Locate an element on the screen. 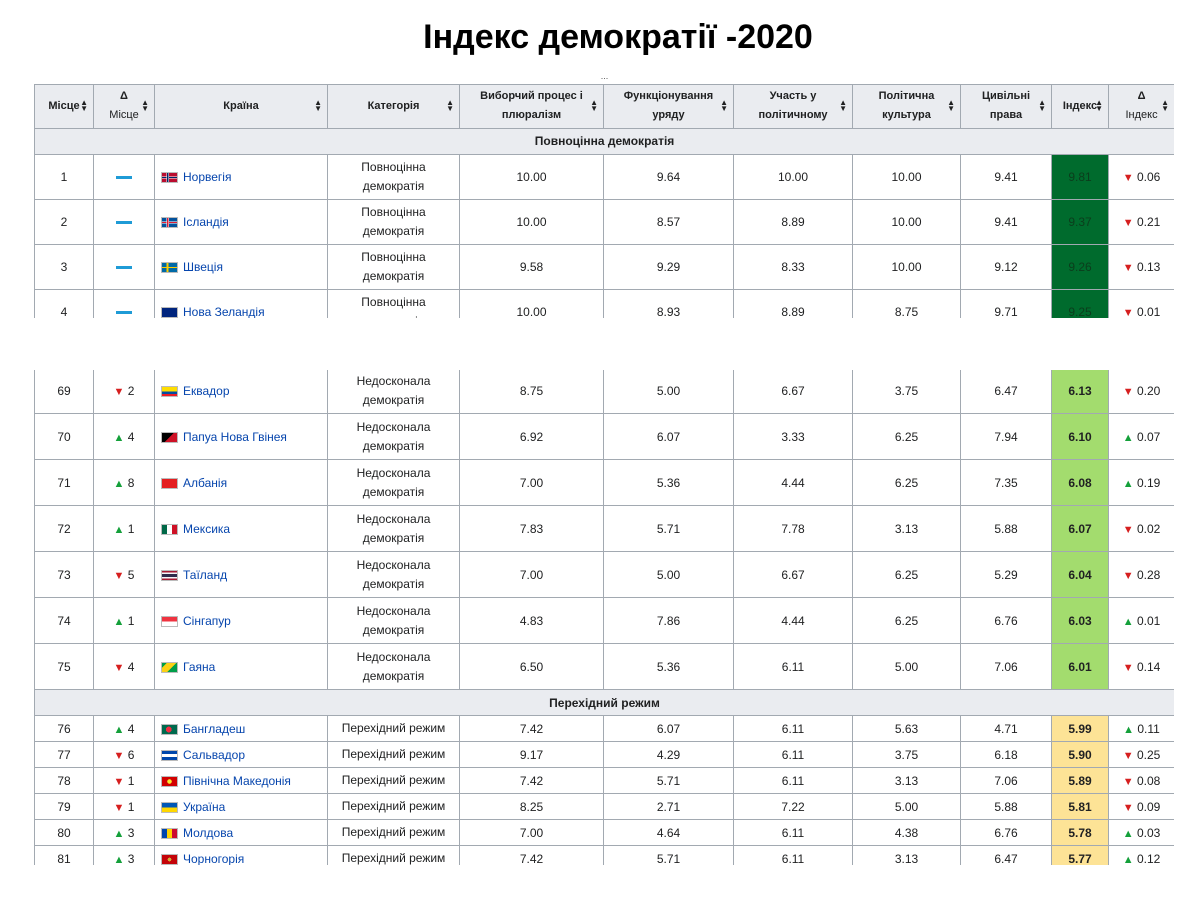 Image resolution: width=1200 pixels, height=900 pixels. liberties-cell: 7.06 is located at coordinates (1006, 666).